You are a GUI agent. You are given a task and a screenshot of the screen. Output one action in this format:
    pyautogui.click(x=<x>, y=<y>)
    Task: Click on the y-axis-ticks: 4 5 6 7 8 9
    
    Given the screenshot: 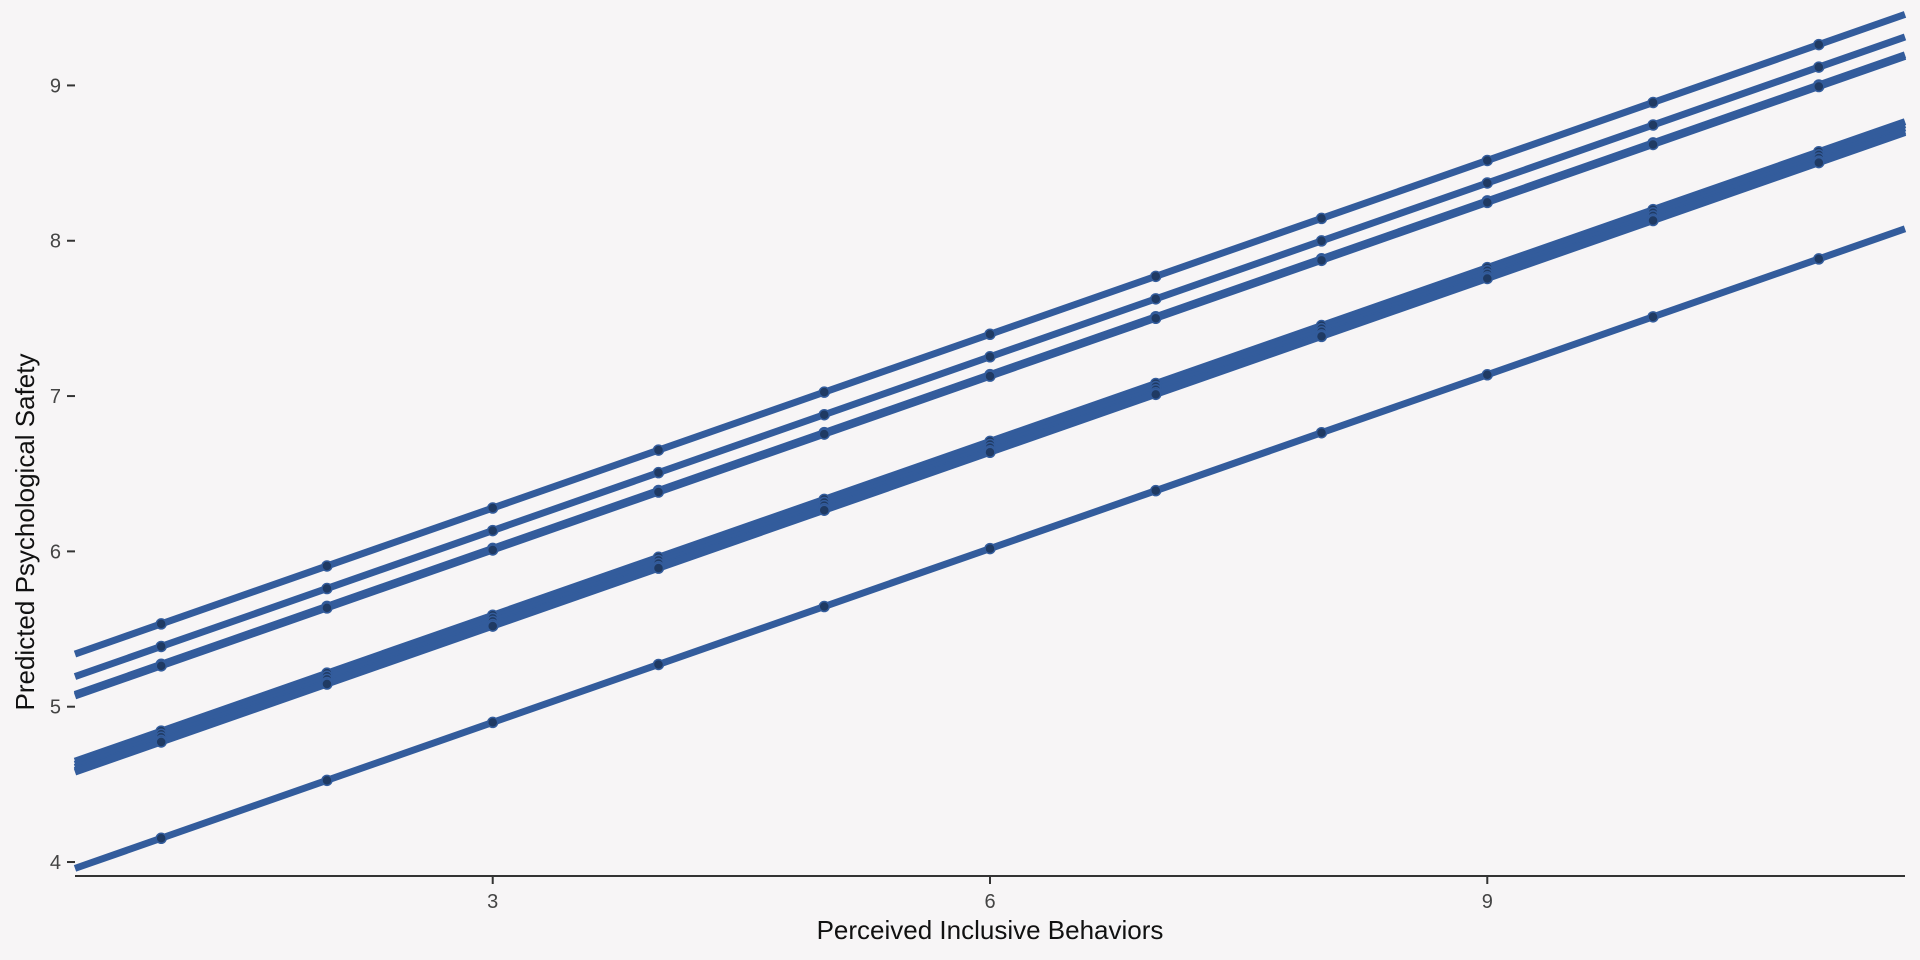 What is the action you would take?
    pyautogui.click(x=62, y=474)
    